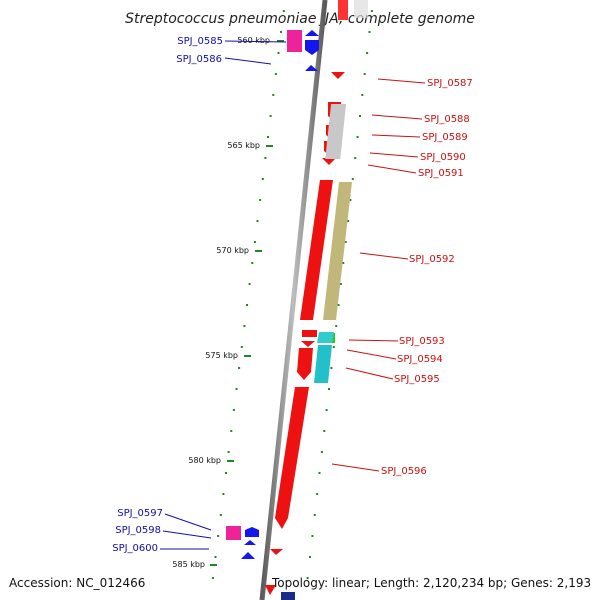  What do you see at coordinates (308, 344) in the screenshot?
I see `gene-red-small` at bounding box center [308, 344].